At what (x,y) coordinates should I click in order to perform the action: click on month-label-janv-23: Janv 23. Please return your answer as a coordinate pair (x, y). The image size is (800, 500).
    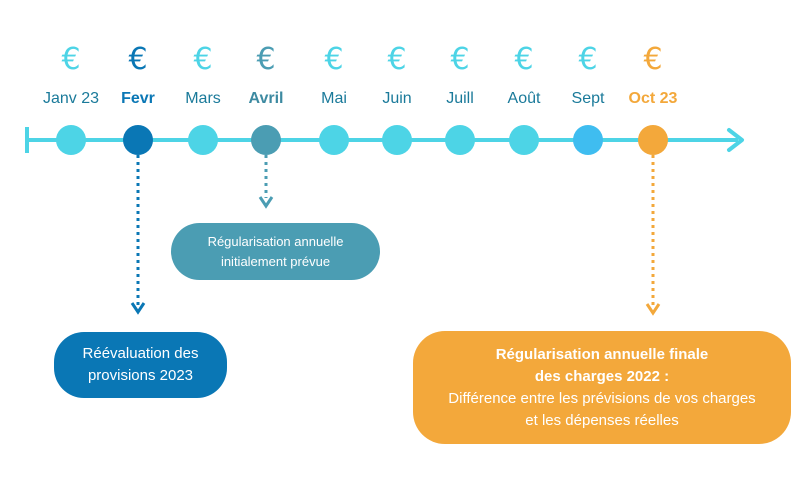
    Looking at the image, I should click on (71, 98).